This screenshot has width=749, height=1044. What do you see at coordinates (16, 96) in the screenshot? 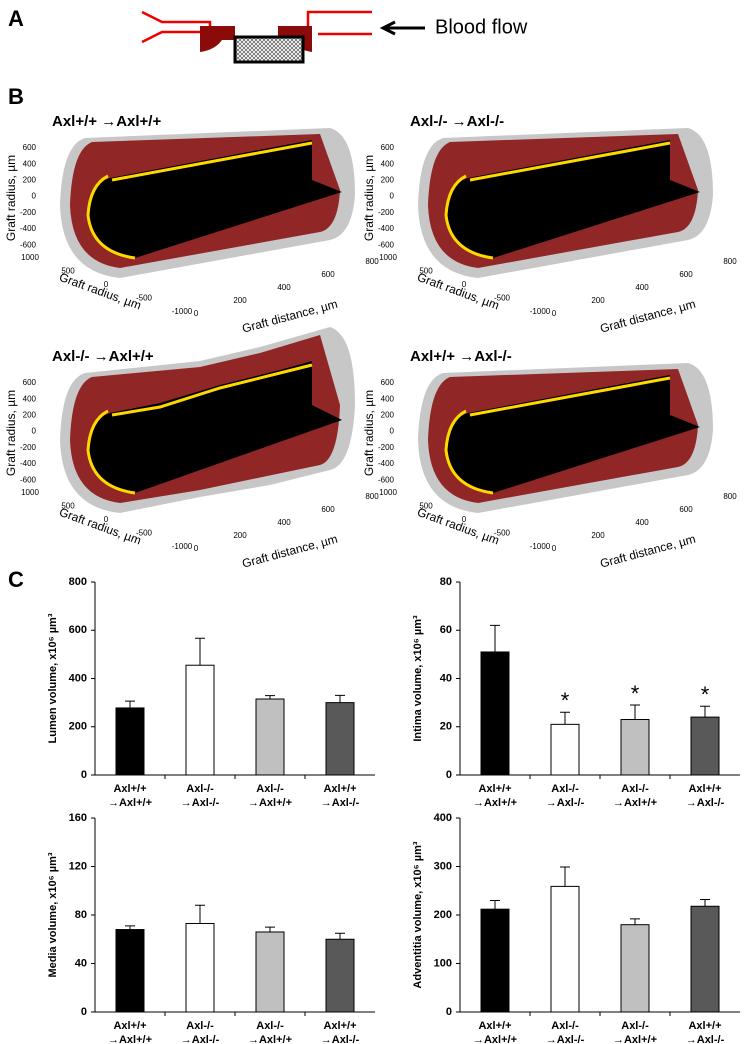
I see `panel-label: B` at bounding box center [16, 96].